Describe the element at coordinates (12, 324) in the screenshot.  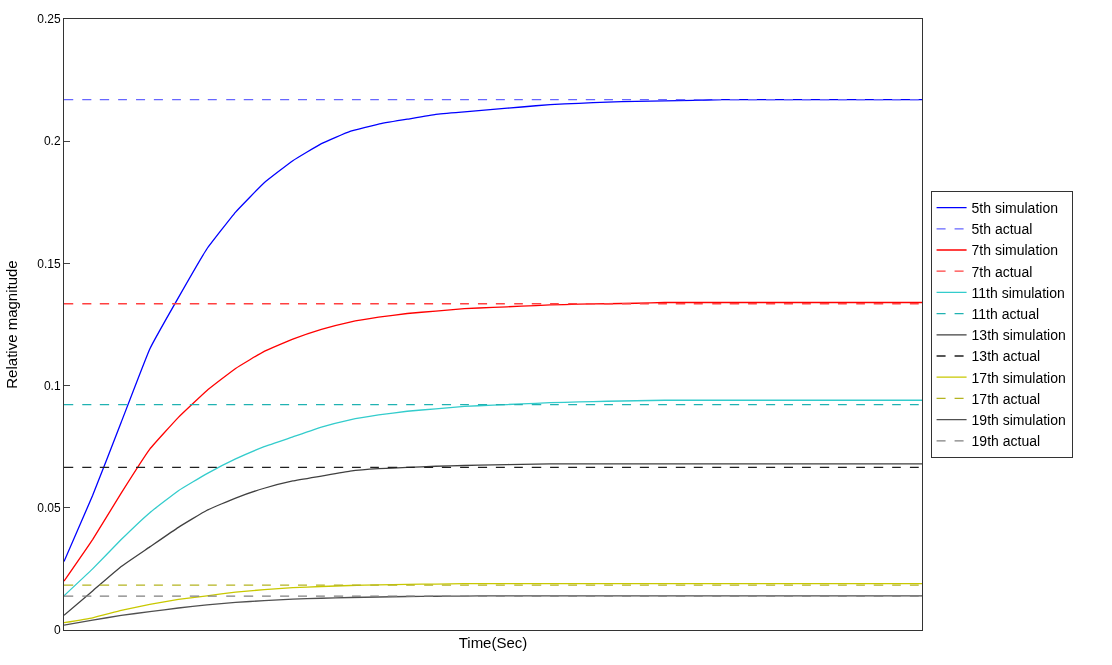
I see `y-axis-title: Relative magnitude` at that location.